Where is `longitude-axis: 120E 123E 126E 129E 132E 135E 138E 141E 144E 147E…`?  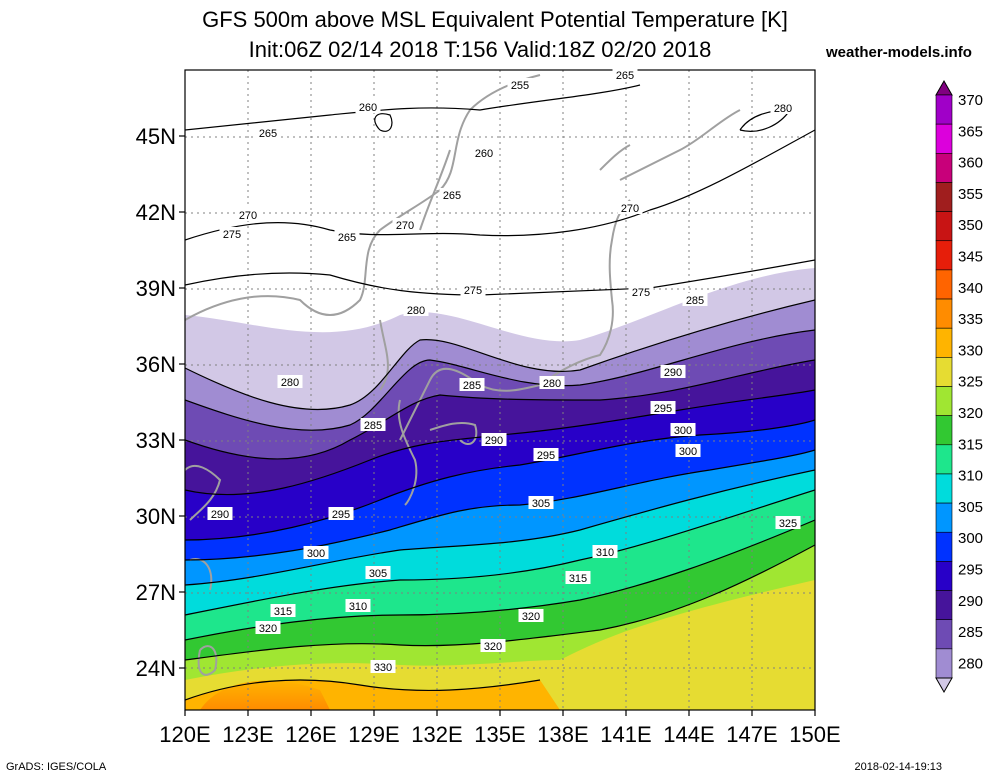 longitude-axis: 120E 123E 126E 129E 132E 135E 138E 141E 144E 147E… is located at coordinates (500, 728).